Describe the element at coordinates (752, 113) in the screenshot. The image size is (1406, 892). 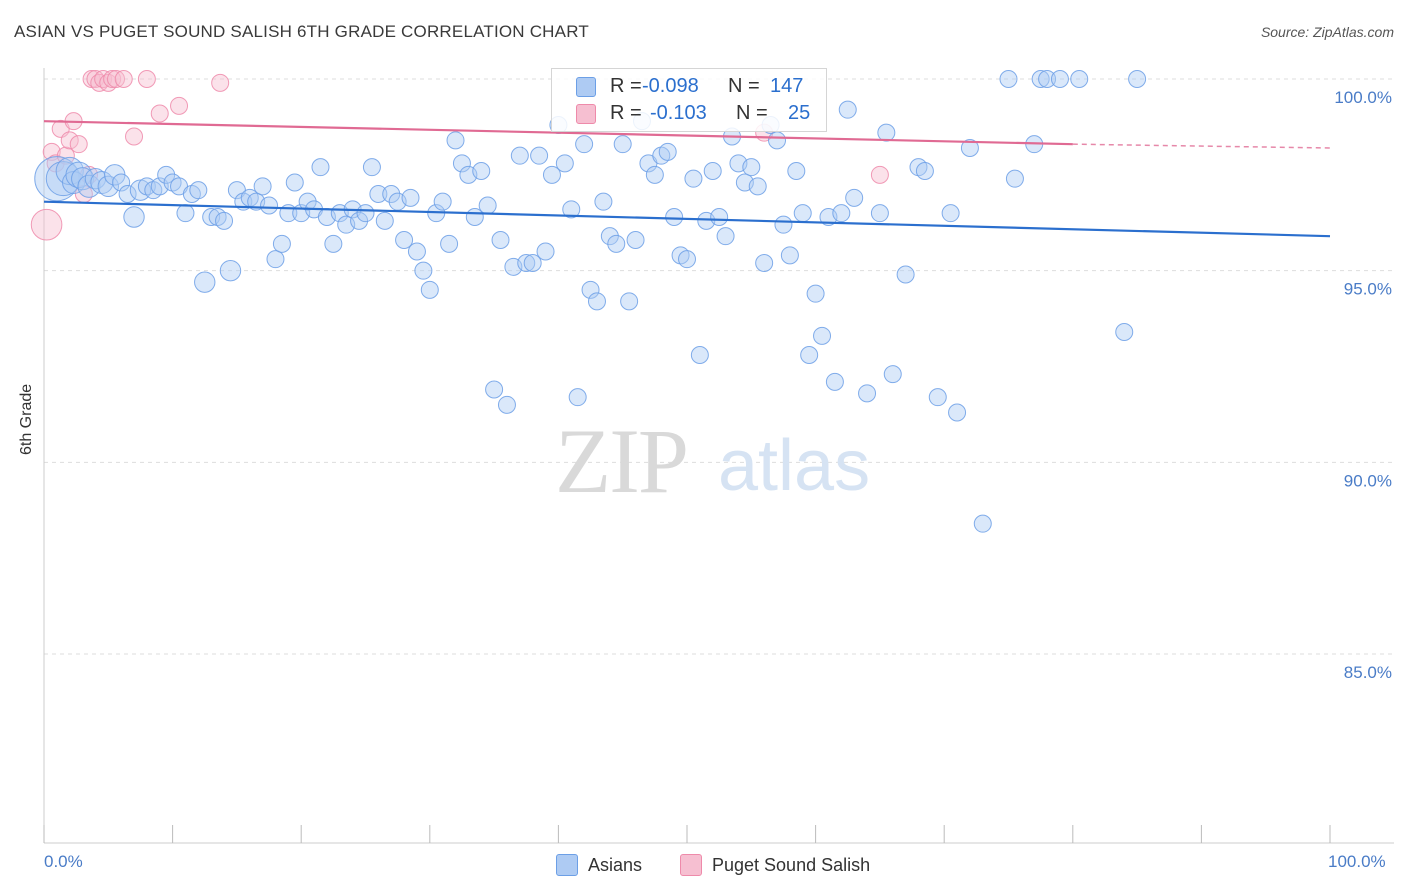
I see `puget-n-label: N =` at that location.